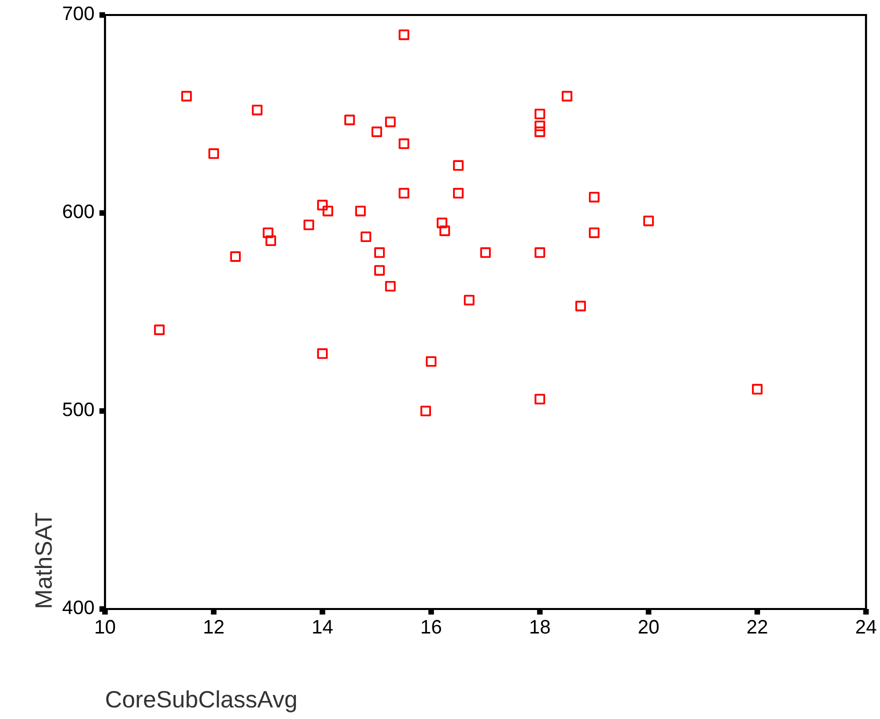  What do you see at coordinates (432, 627) in the screenshot?
I see `x-tick-label: 16` at bounding box center [432, 627].